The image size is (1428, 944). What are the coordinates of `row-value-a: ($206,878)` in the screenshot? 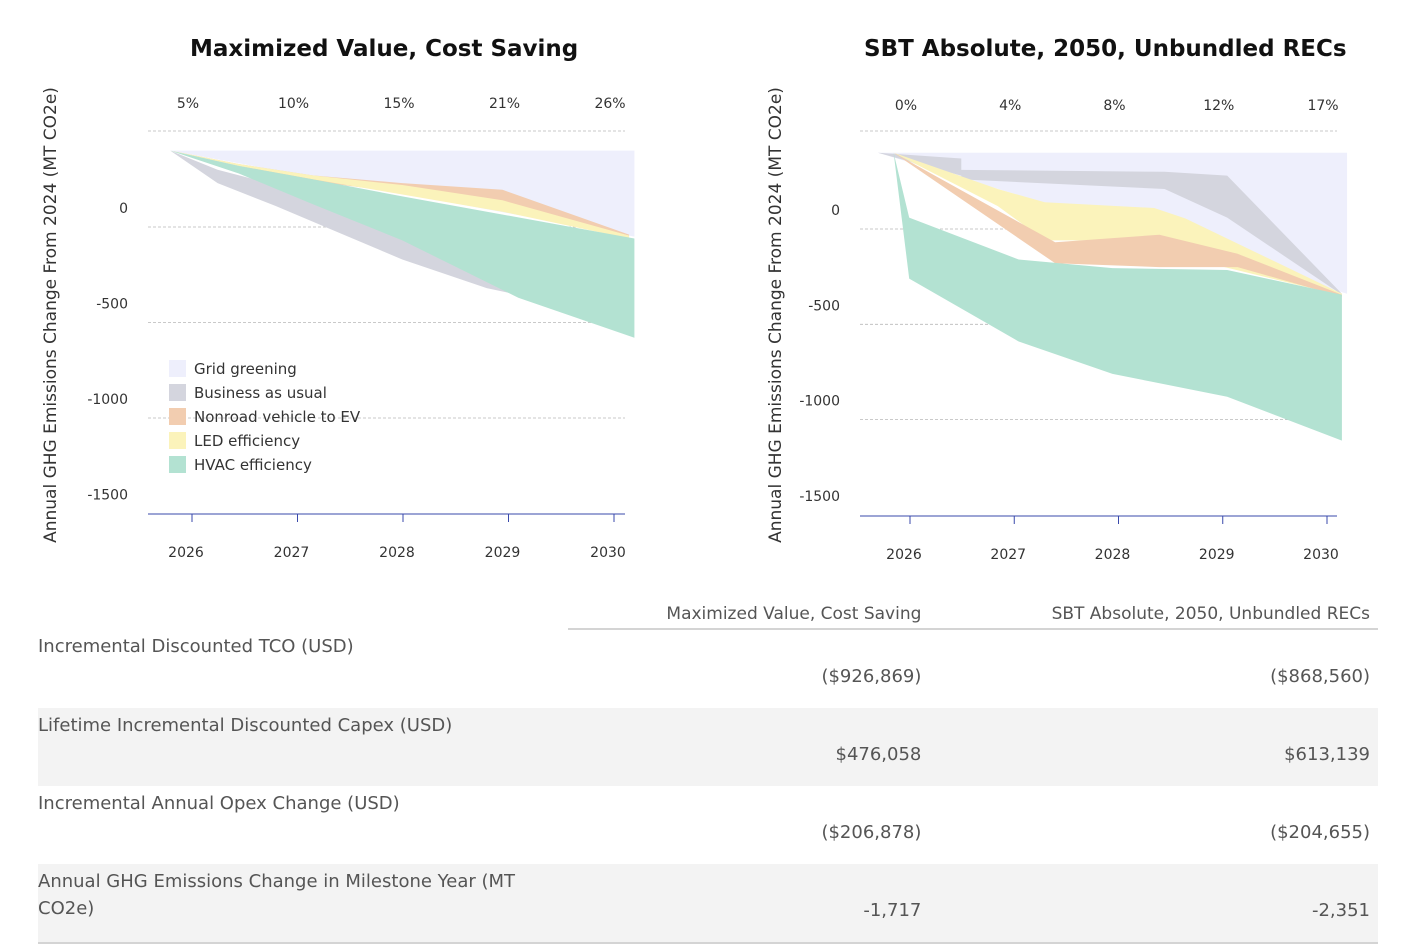 It's located at (871, 832).